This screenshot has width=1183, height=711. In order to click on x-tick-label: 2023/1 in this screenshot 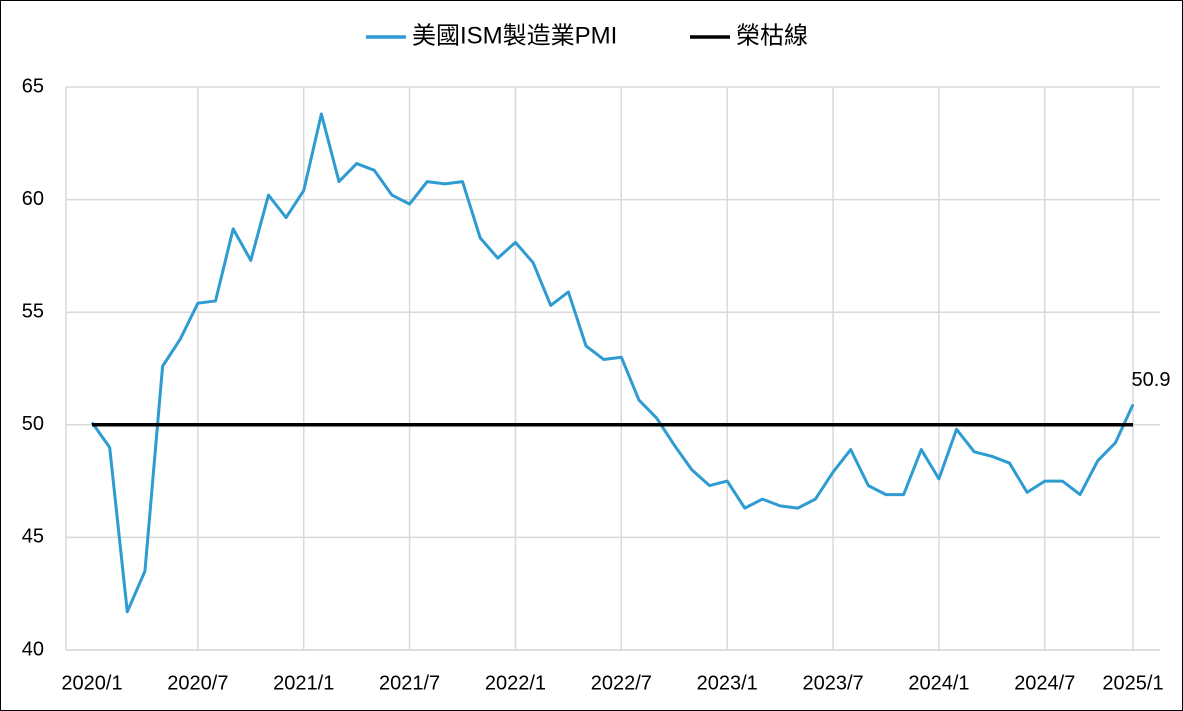, I will do `click(727, 683)`.